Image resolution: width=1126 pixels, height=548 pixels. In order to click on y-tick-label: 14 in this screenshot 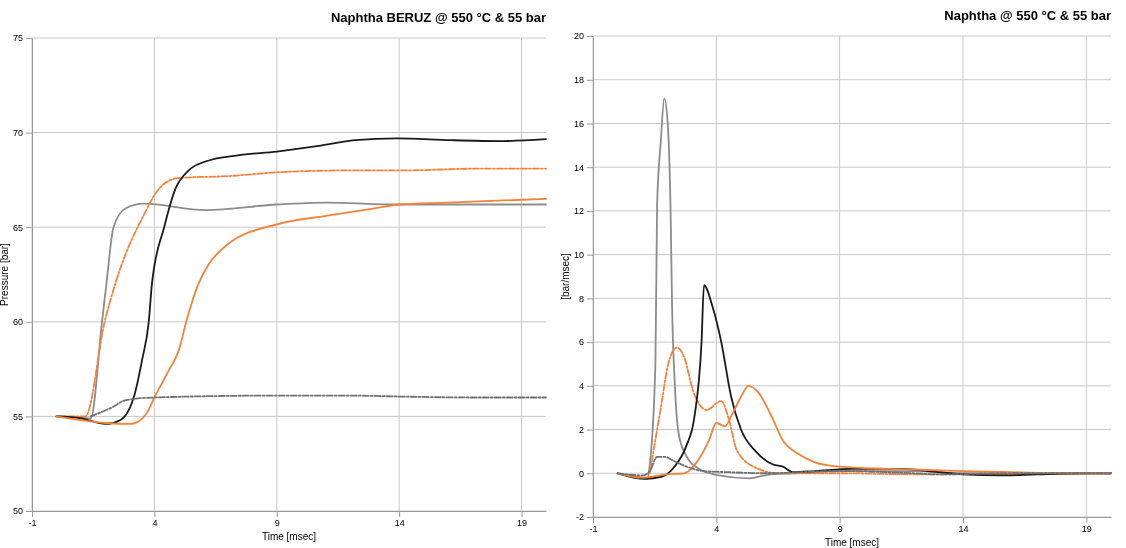, I will do `click(578, 167)`.